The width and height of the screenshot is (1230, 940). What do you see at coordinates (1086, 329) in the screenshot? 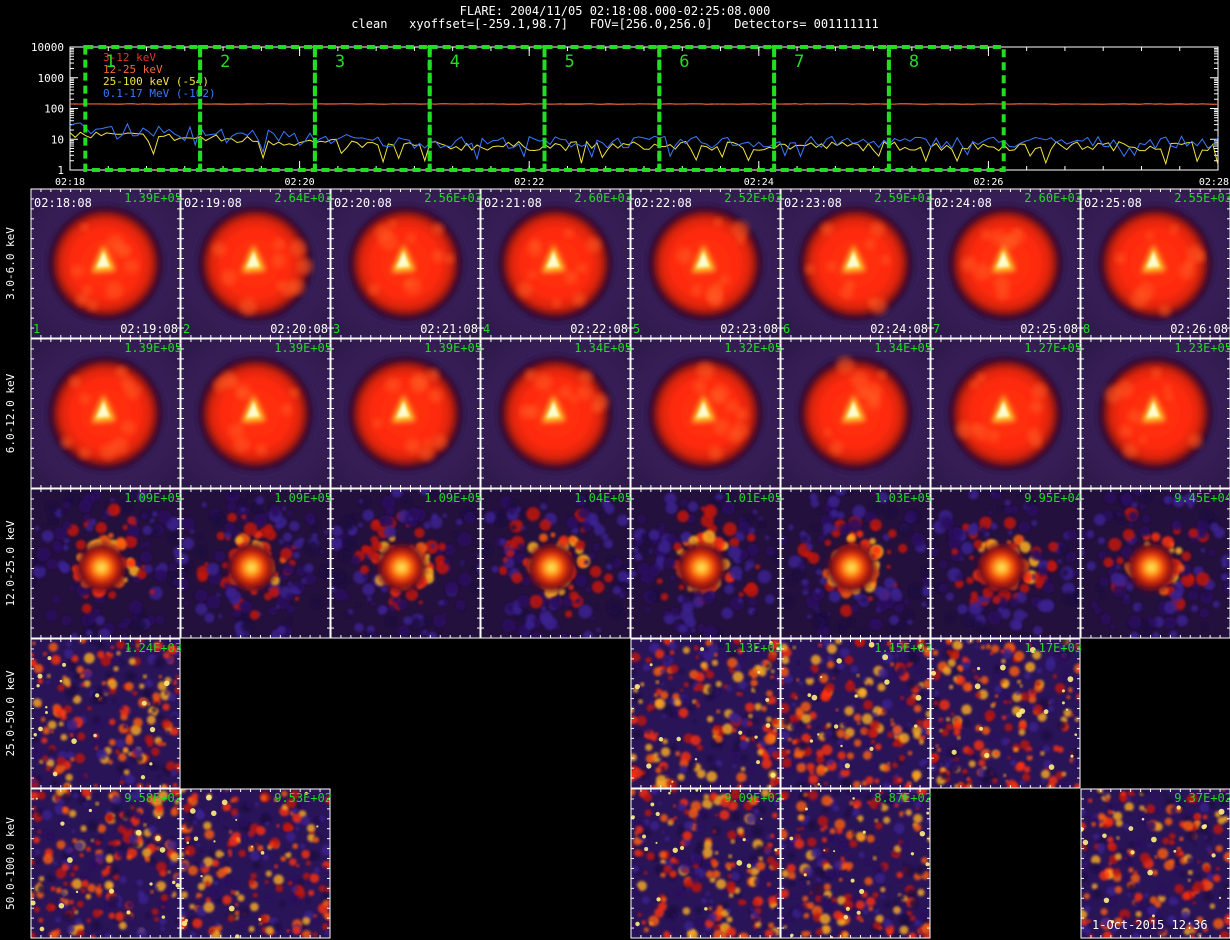
I see `cell-index: 8` at bounding box center [1086, 329].